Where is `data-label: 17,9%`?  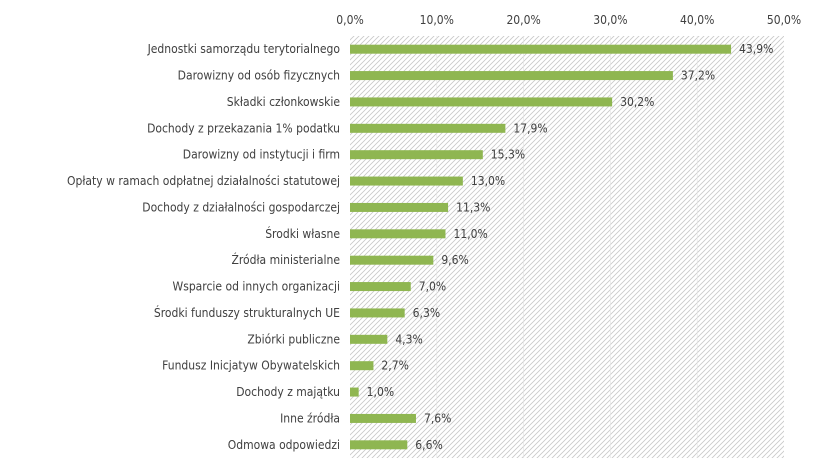 data-label: 17,9% is located at coordinates (530, 128).